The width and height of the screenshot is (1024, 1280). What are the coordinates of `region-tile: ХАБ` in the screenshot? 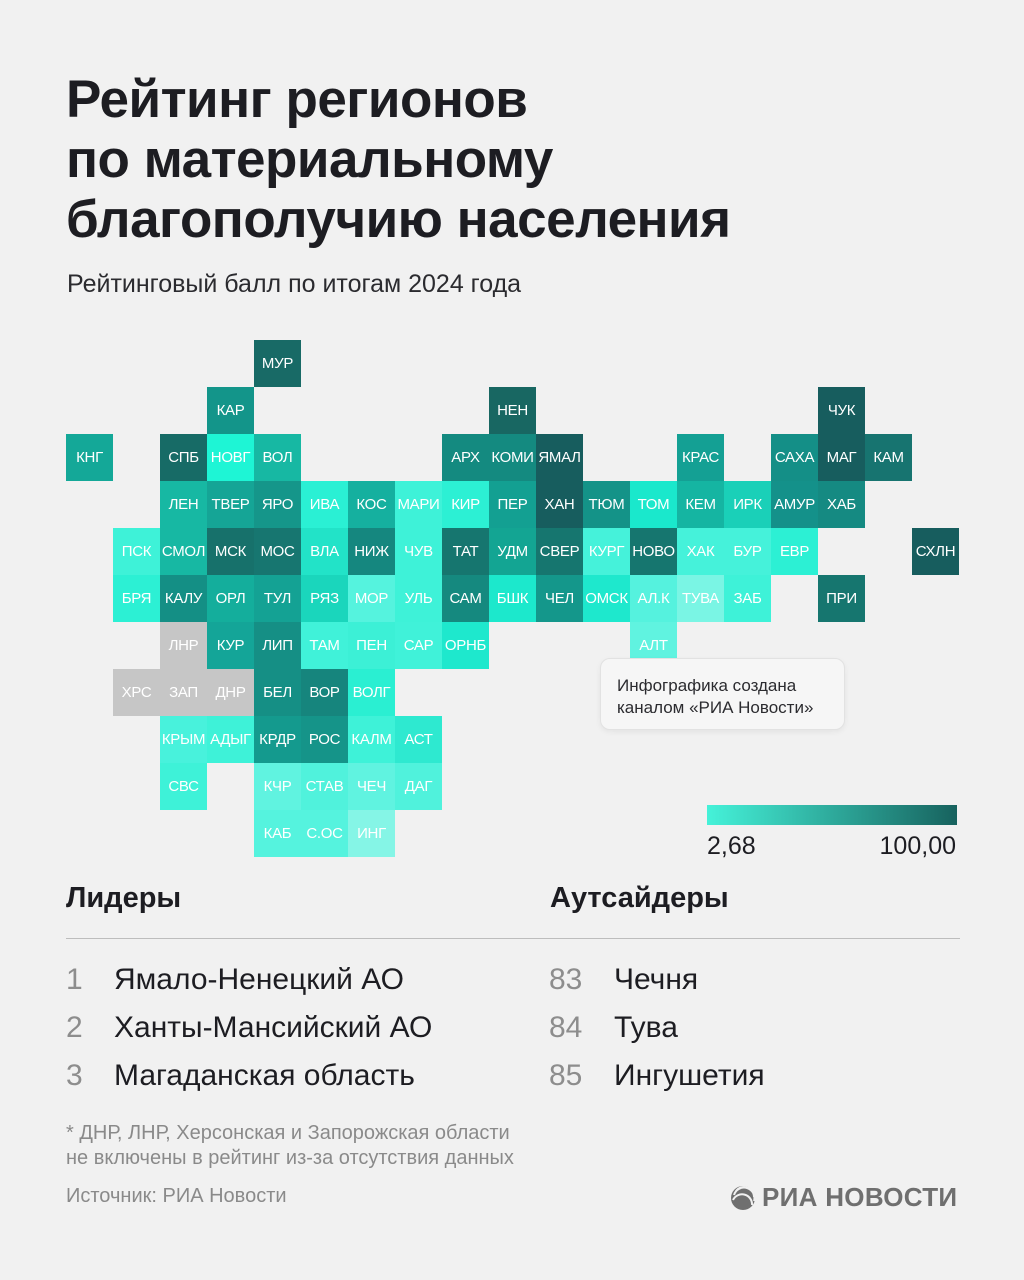 It's located at (841, 504).